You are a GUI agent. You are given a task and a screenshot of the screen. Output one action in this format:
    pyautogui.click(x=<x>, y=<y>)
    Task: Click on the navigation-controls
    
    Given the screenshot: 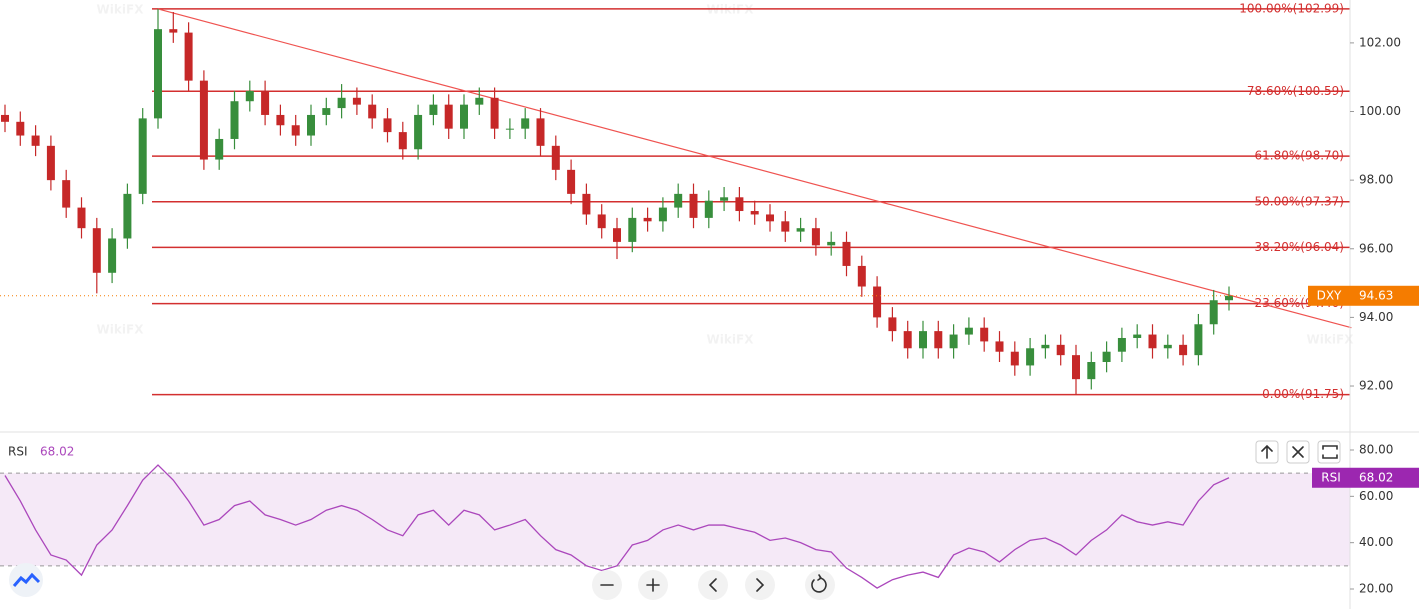 What is the action you would take?
    pyautogui.click(x=713, y=585)
    